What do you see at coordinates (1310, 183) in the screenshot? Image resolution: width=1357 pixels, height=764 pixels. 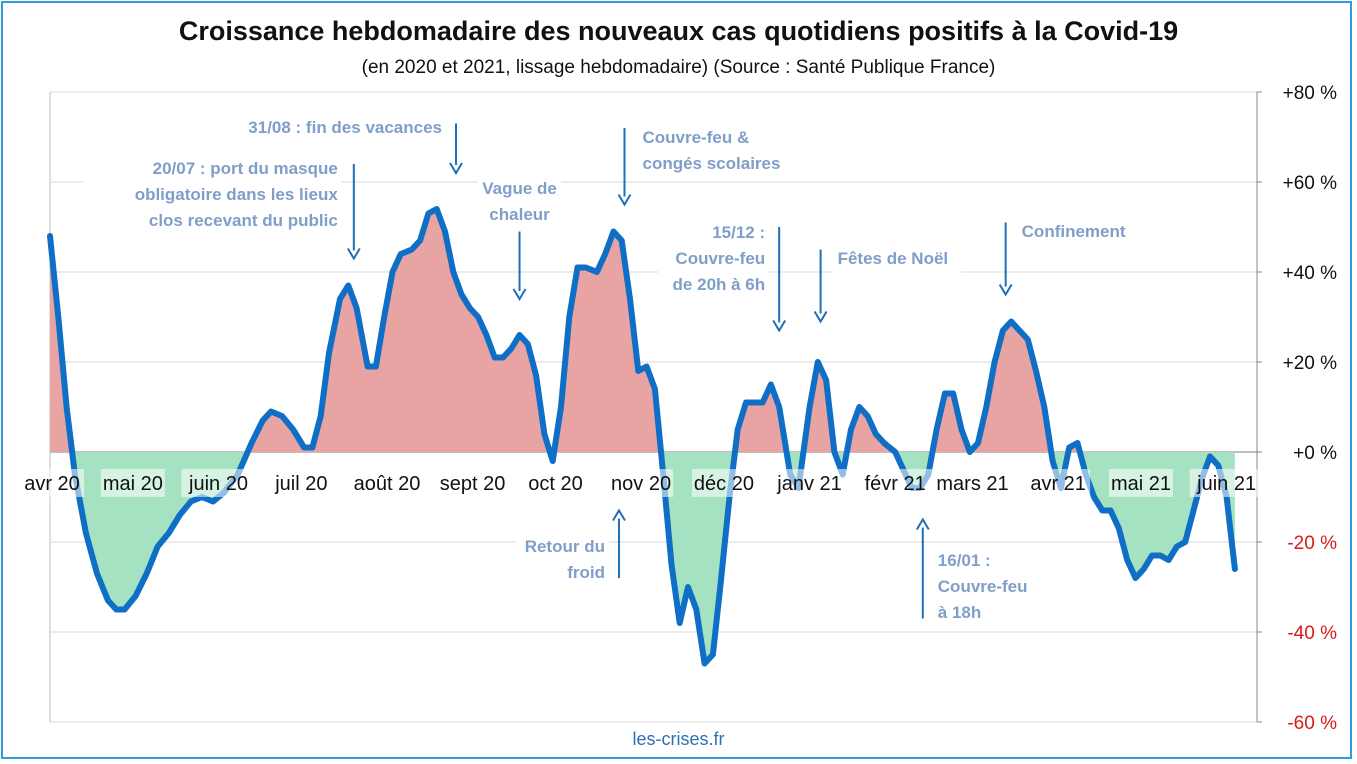 I see `y-tick-label: +60 %` at bounding box center [1310, 183].